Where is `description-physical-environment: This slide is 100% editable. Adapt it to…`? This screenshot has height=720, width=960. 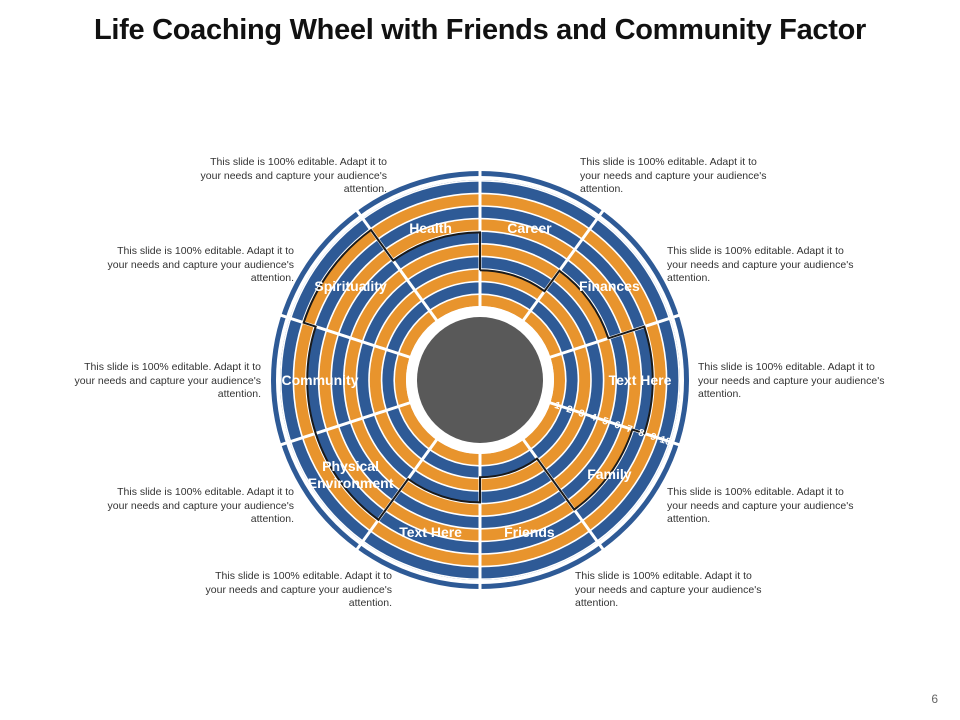
description-physical-environment: This slide is 100% editable. Adapt it to… is located at coordinates (200, 506).